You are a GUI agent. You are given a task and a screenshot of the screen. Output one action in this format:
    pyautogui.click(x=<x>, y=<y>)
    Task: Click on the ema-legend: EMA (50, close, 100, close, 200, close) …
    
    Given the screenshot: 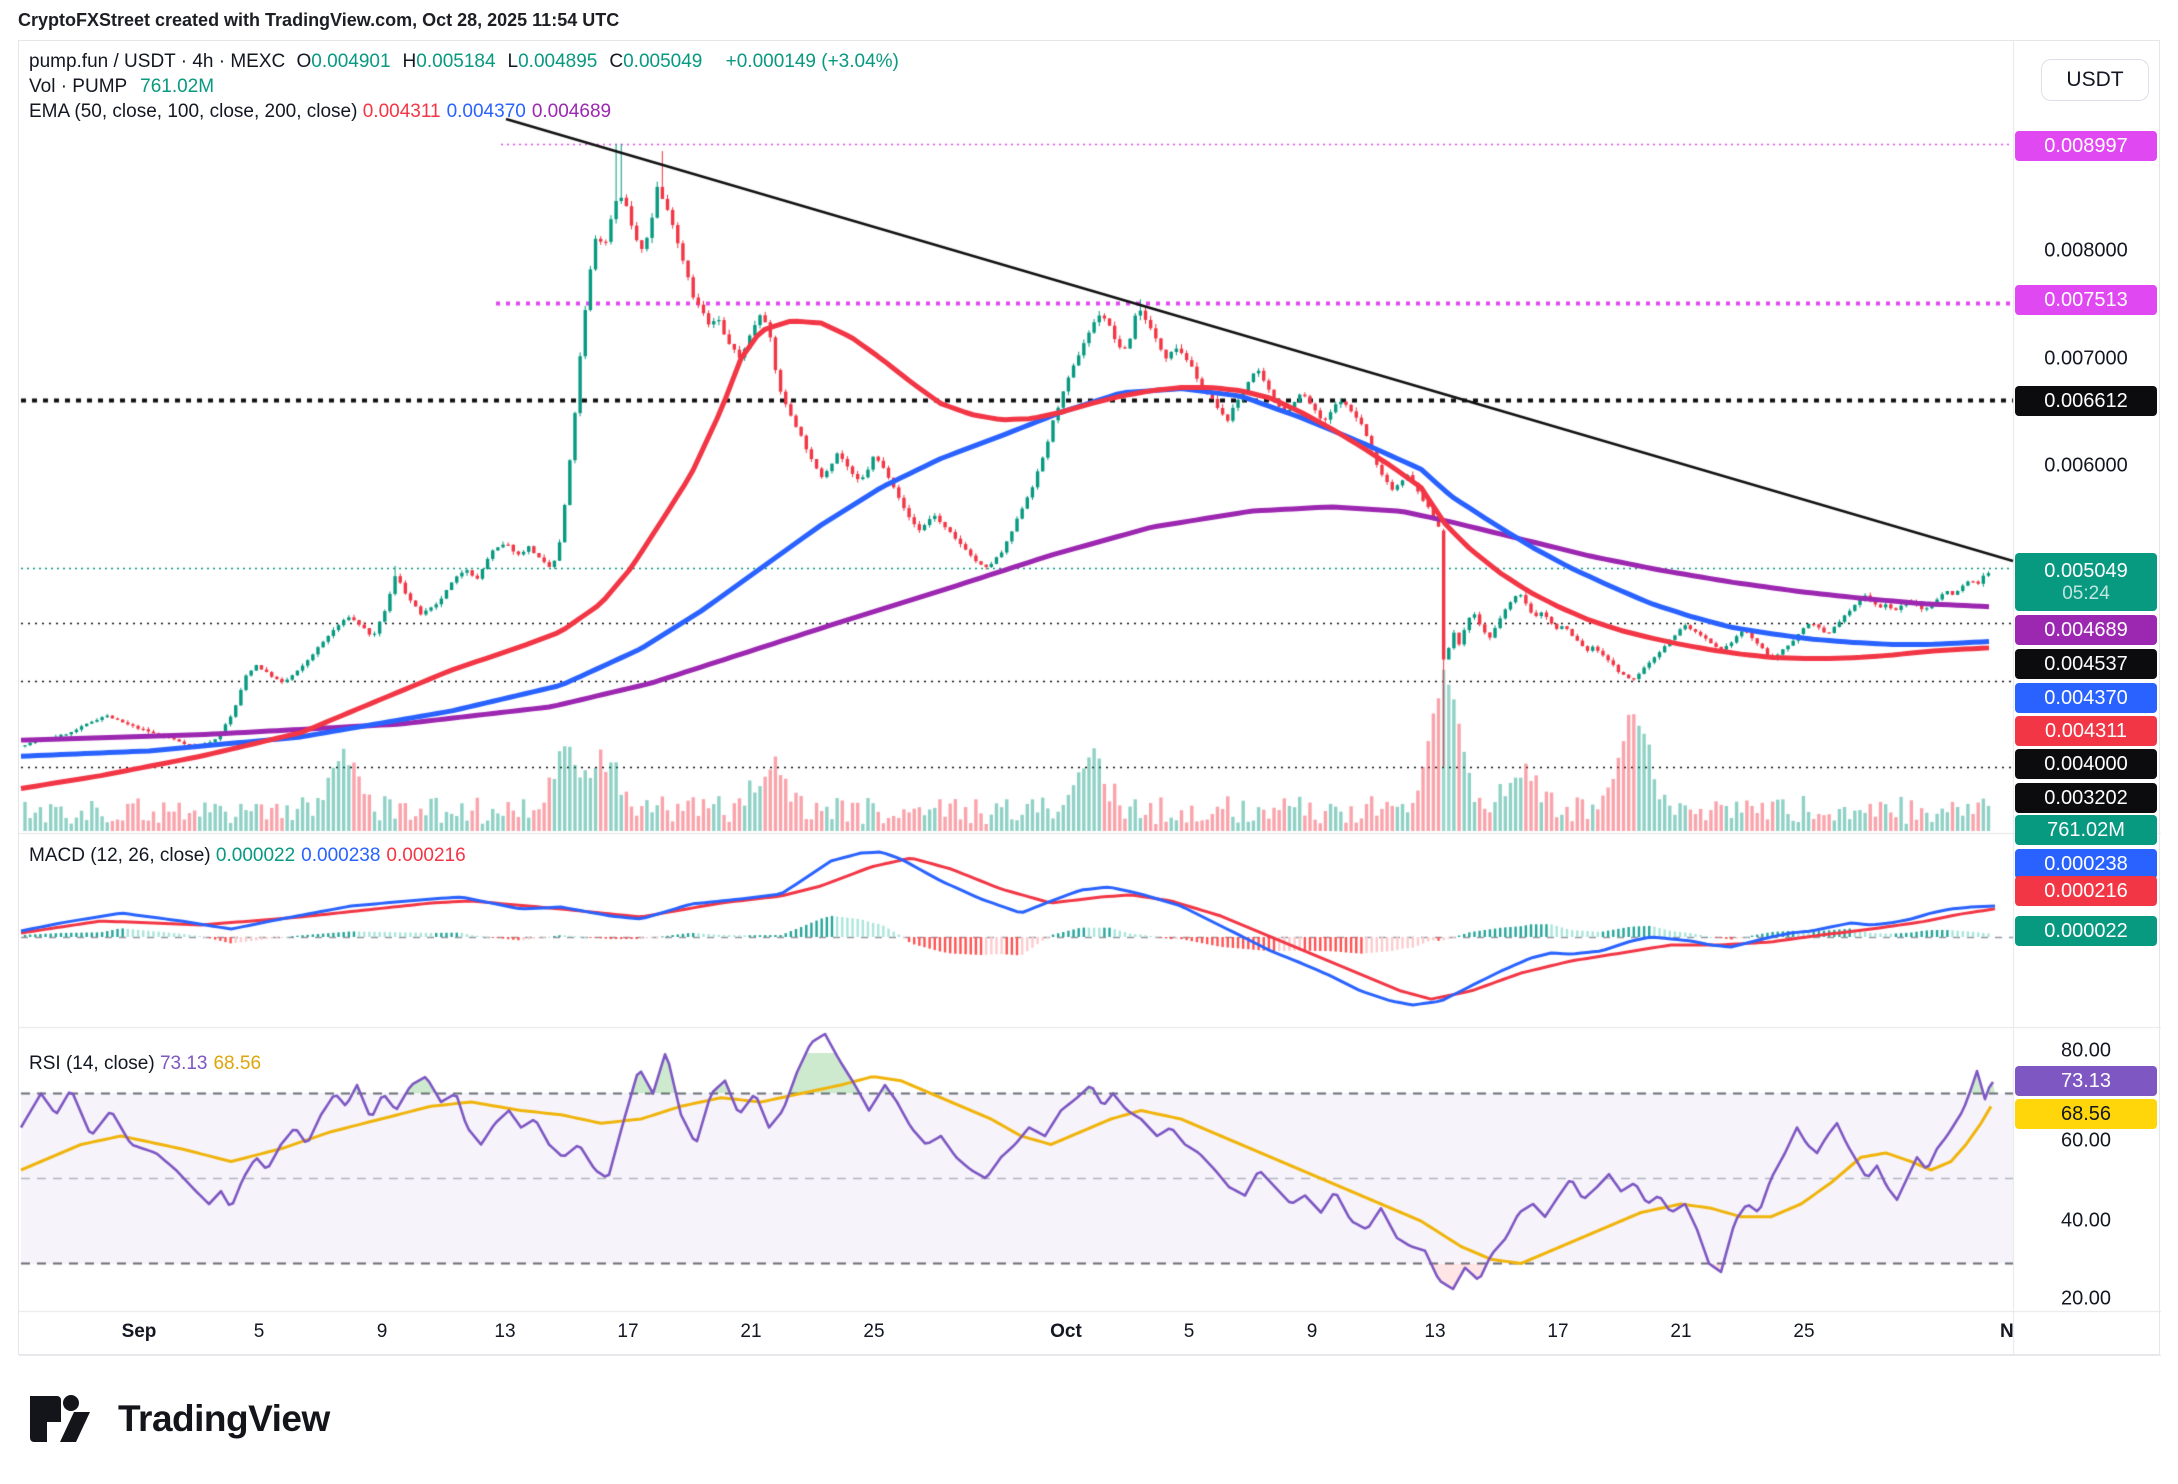 What is the action you would take?
    pyautogui.click(x=326, y=112)
    